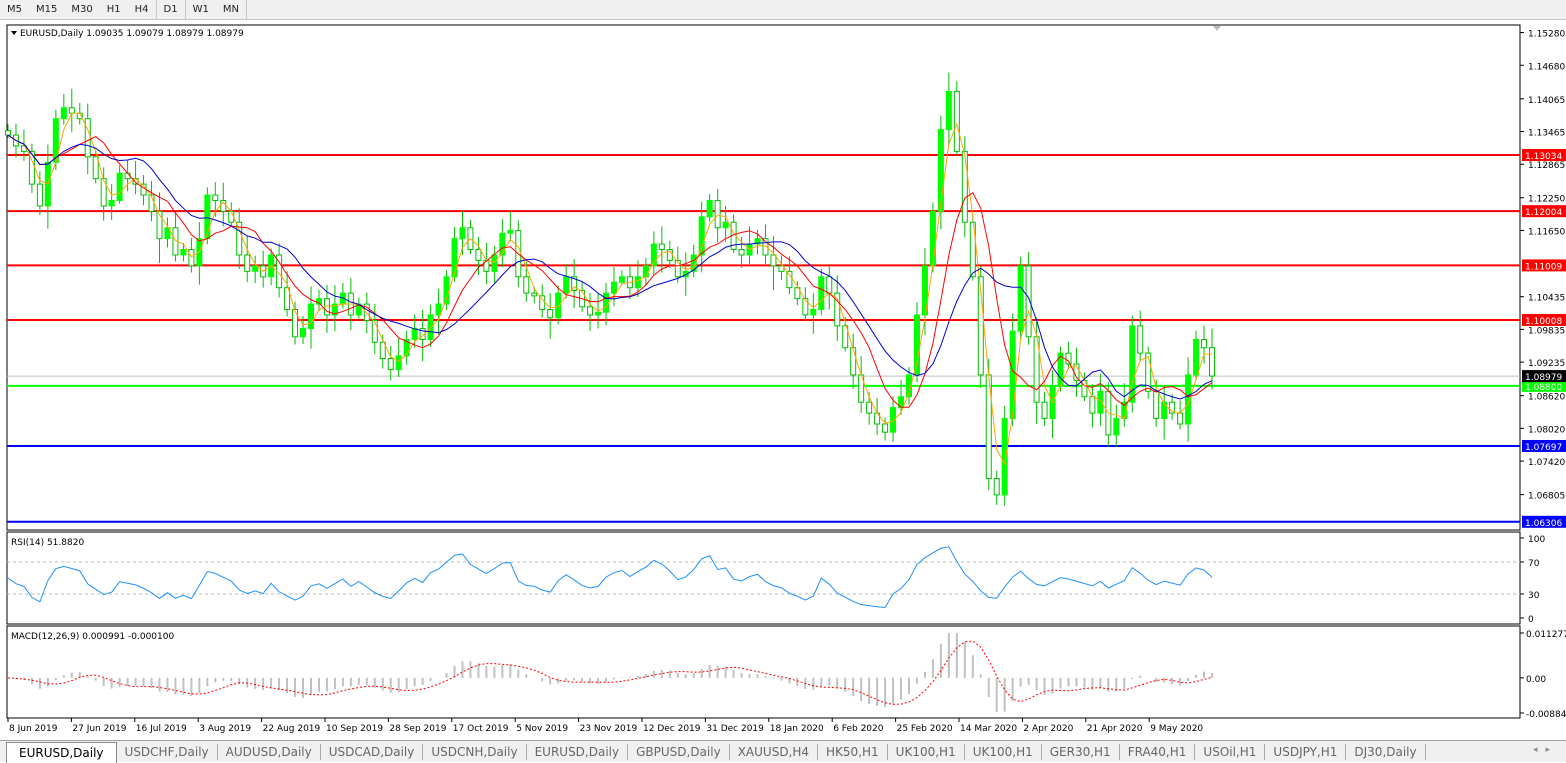 The width and height of the screenshot is (1566, 763). I want to click on chart-tab: USDCNH,Daily, so click(475, 751).